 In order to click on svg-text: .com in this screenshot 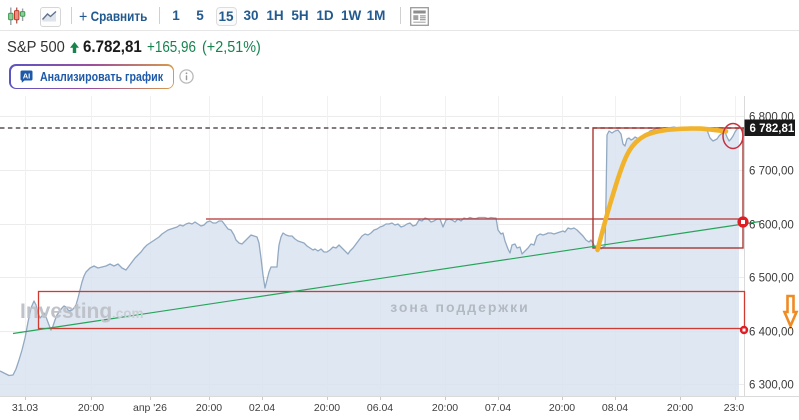, I will do `click(128, 313)`.